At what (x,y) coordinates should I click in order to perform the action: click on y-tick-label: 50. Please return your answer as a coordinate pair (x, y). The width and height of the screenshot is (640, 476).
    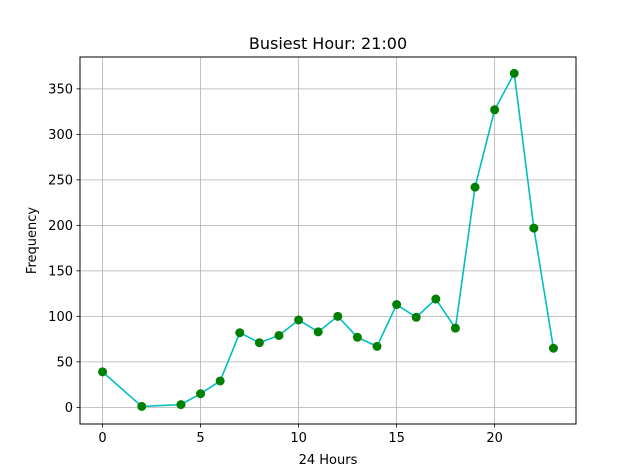
    Looking at the image, I should click on (64, 362).